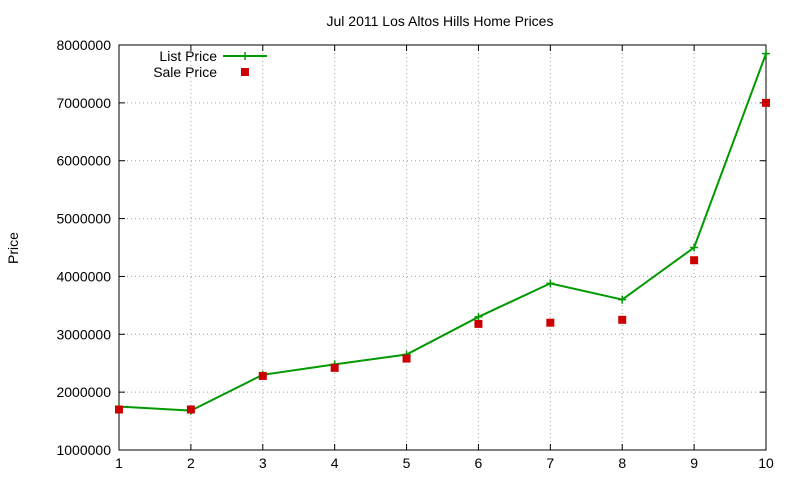 The image size is (800, 485). What do you see at coordinates (550, 463) in the screenshot?
I see `x-tick-label: 7` at bounding box center [550, 463].